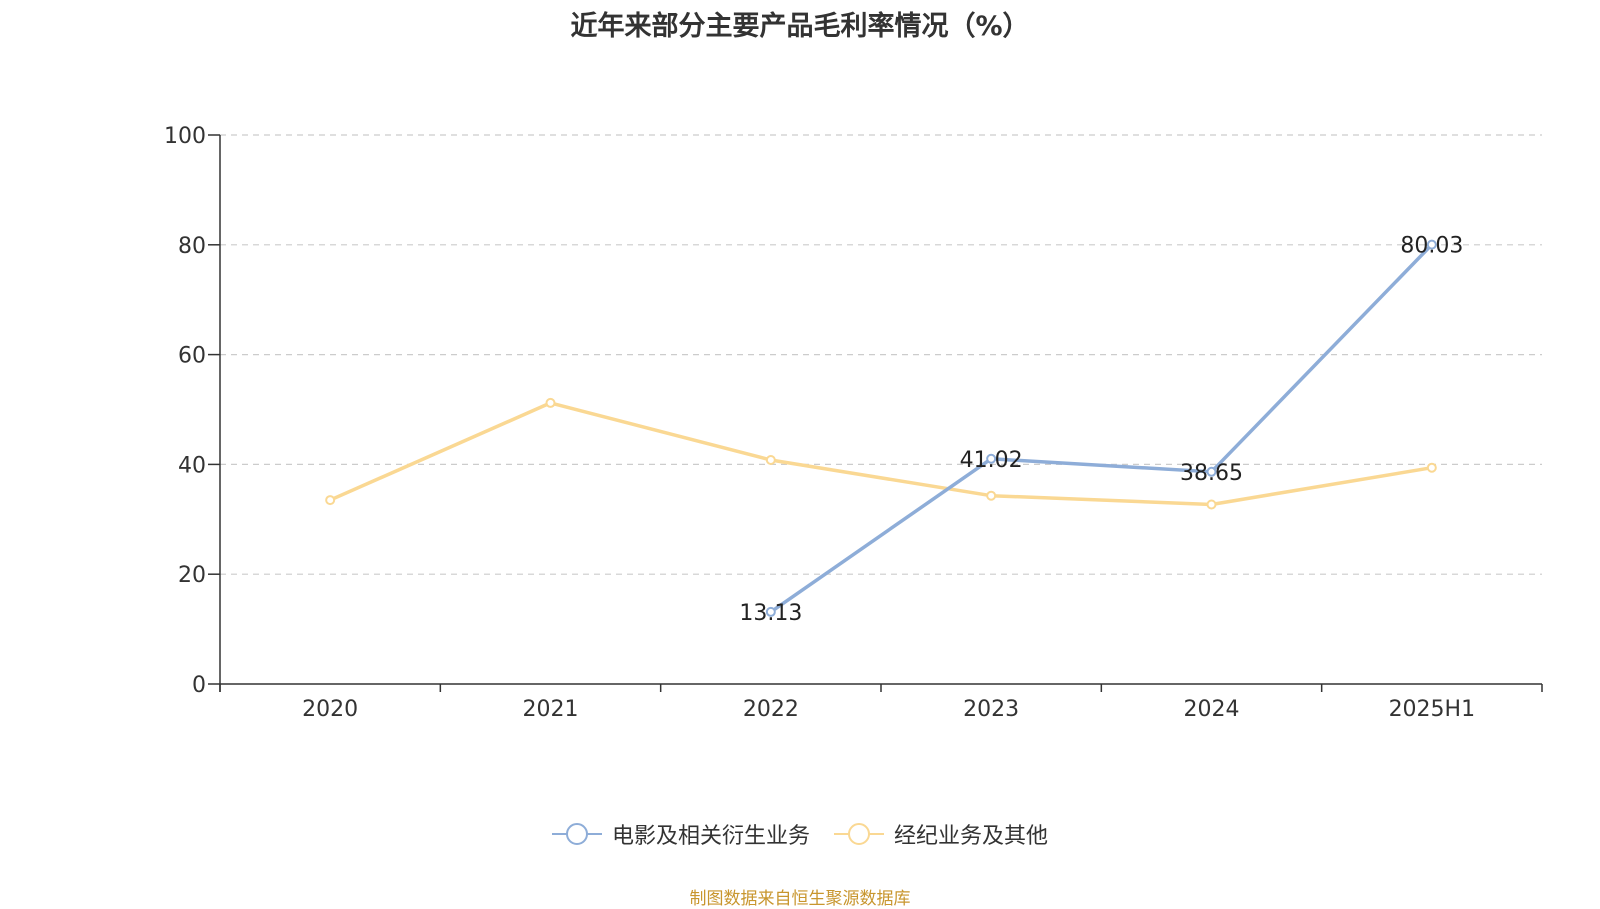 The width and height of the screenshot is (1600, 909). What do you see at coordinates (192, 246) in the screenshot?
I see `y-tick-label: 80` at bounding box center [192, 246].